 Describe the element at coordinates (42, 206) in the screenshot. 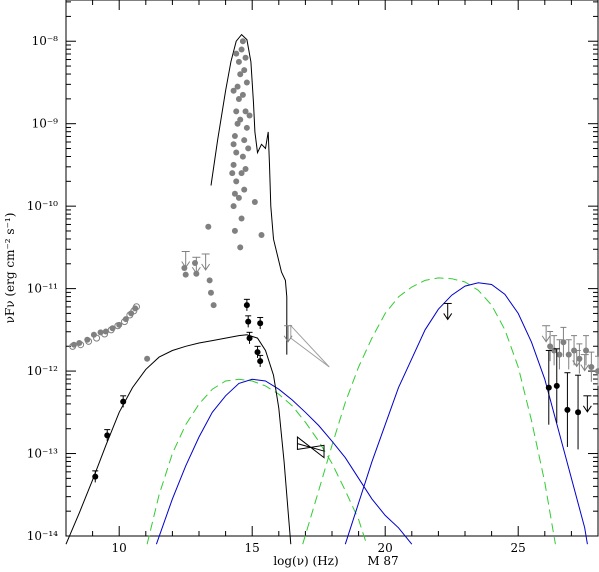

I see `y-tick-label: 10⁻¹⁰` at that location.